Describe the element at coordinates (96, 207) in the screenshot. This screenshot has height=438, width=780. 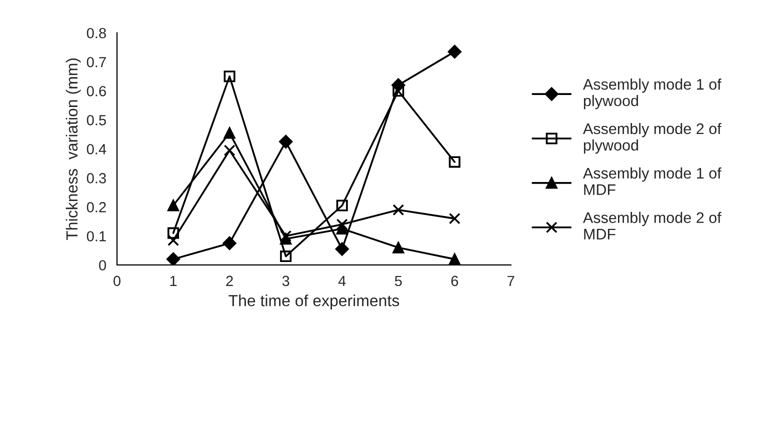
I see `y-tick-label: 0.2` at that location.